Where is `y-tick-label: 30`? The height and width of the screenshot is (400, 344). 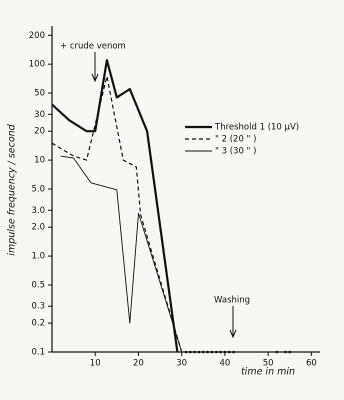 y-tick-label: 30 is located at coordinates (39, 115).